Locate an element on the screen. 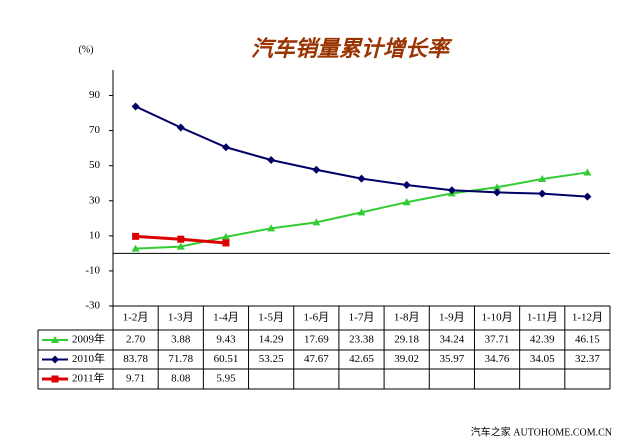 Image resolution: width=630 pixels, height=443 pixels. table-value: 37.71 is located at coordinates (497, 340).